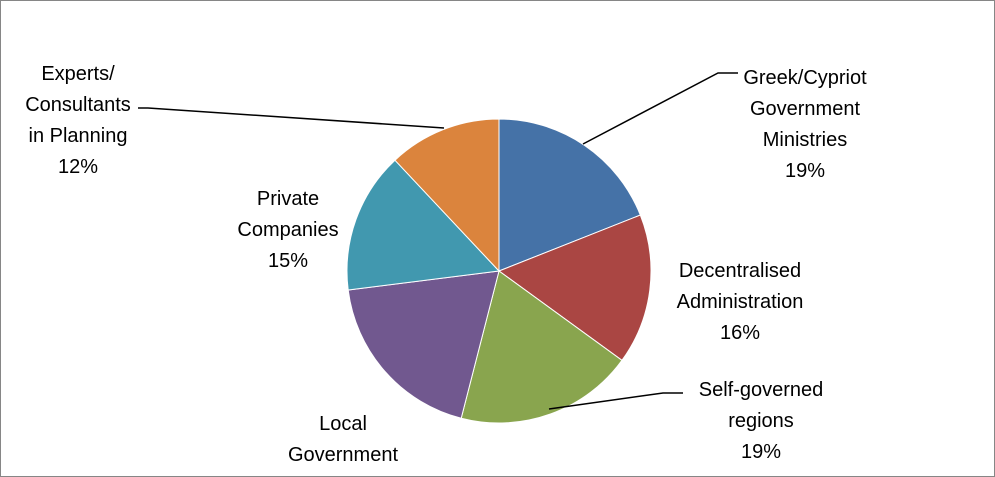  What do you see at coordinates (740, 271) in the screenshot?
I see `slice-label-line: Decentralised` at bounding box center [740, 271].